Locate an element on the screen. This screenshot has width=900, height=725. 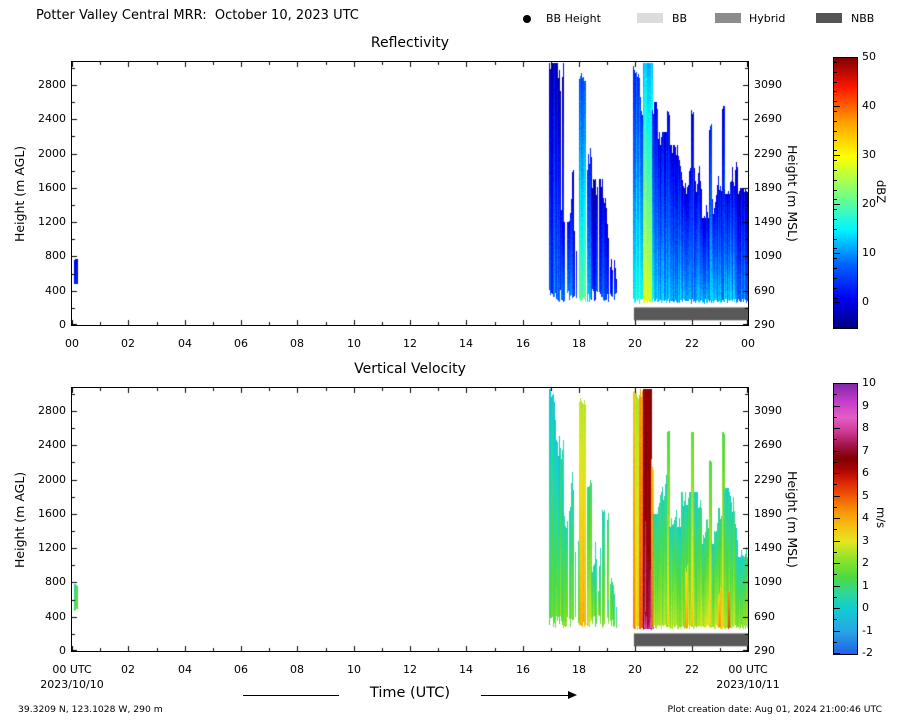
time-tick-label: 08 is located at coordinates (297, 343).